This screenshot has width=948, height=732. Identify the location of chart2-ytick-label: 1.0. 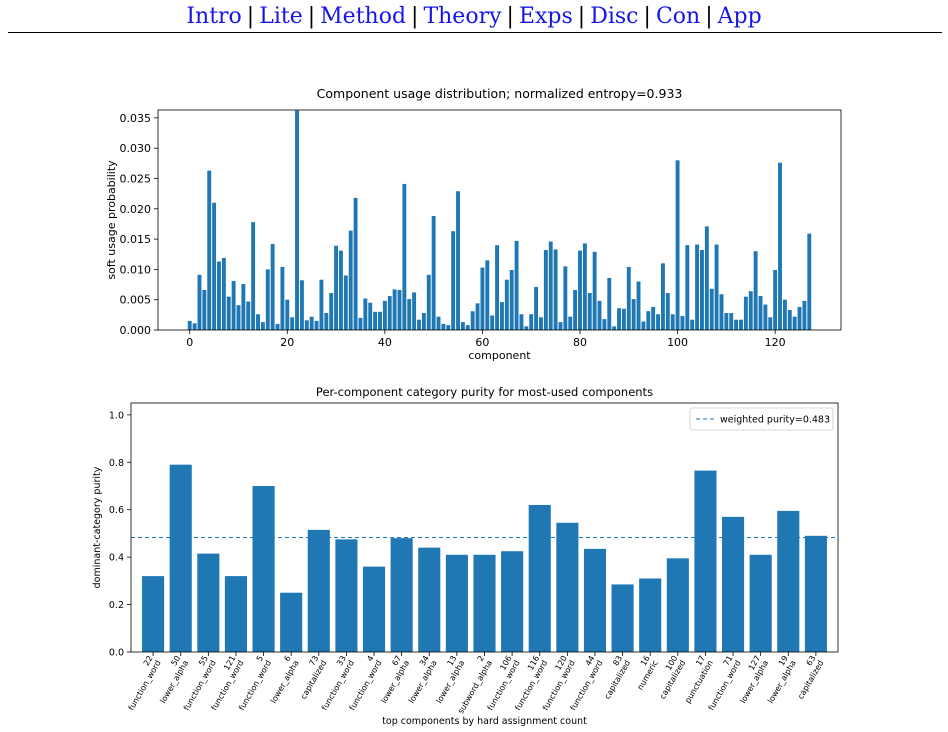
(116, 415).